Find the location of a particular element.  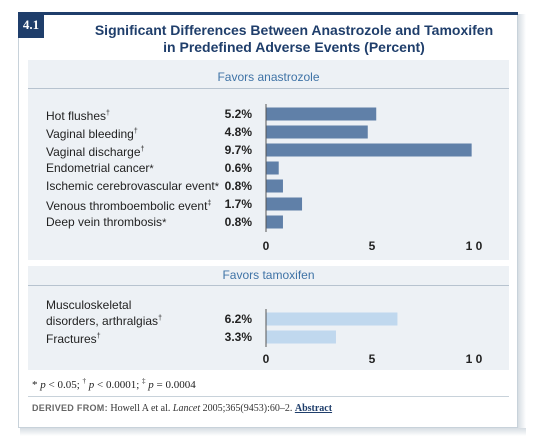

anastrozole-row-label: Vaginal bleeding† is located at coordinates (92, 134).